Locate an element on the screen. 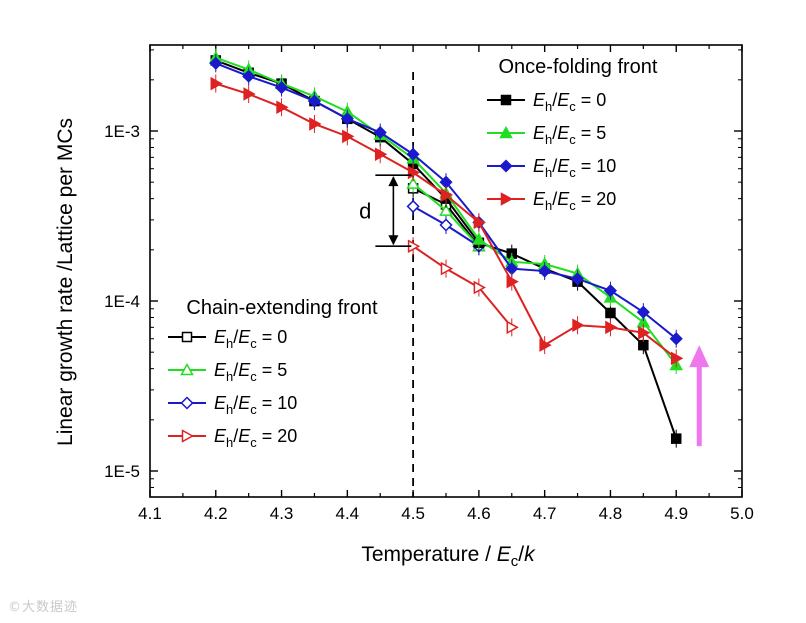 This screenshot has width=806, height=623. d-arrowhead-down is located at coordinates (393, 240).